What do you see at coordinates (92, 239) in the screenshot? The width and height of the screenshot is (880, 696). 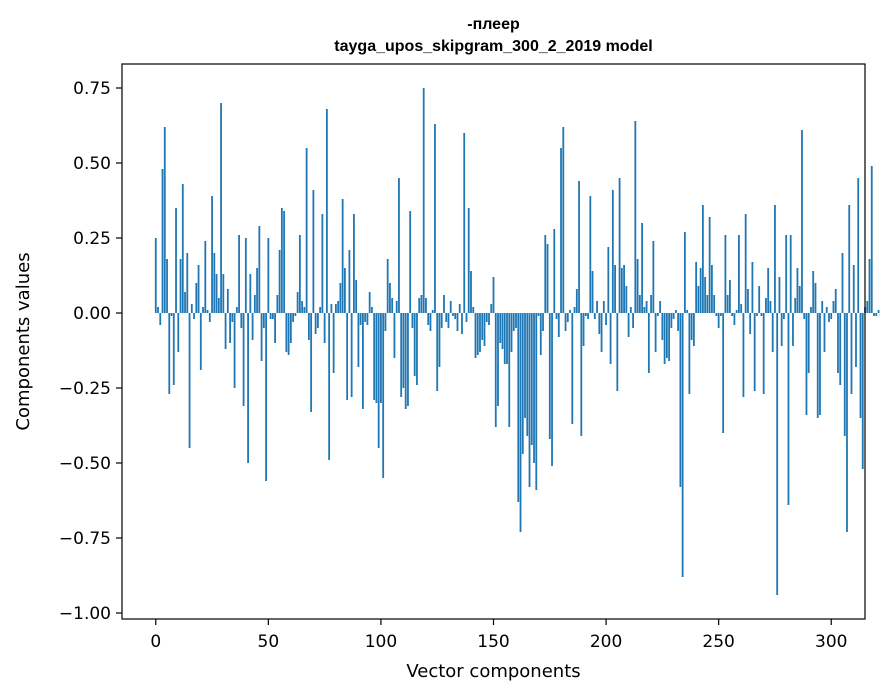 I see `y-tick-label: 0.25` at bounding box center [92, 239].